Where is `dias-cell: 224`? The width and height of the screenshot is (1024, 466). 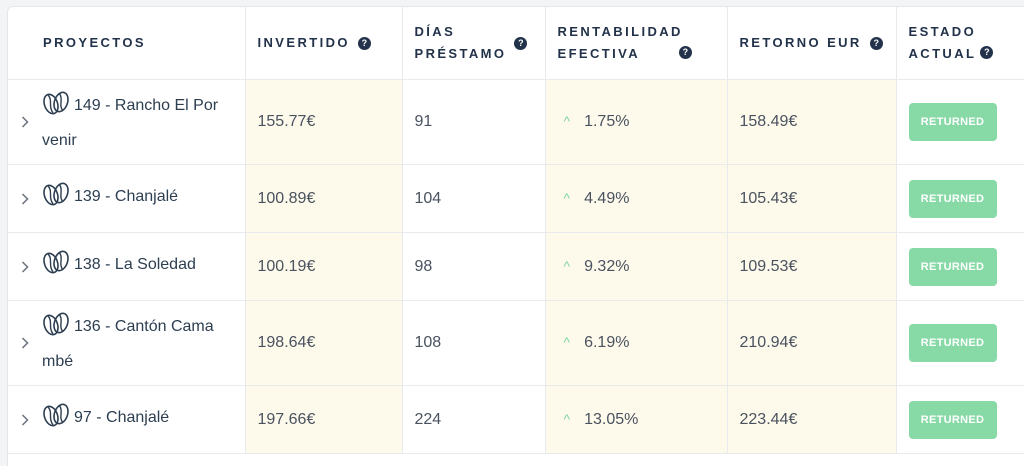
dias-cell: 224 is located at coordinates (474, 419).